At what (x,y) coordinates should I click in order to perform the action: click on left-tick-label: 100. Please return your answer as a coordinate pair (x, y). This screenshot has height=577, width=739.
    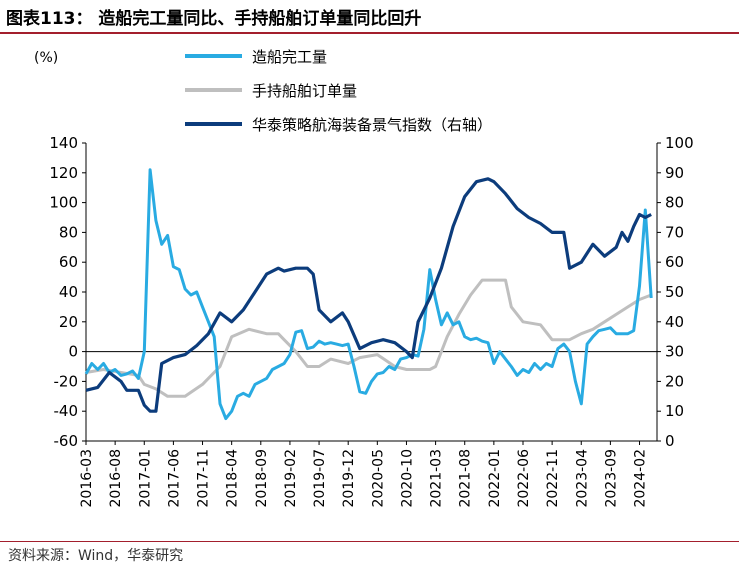
    Looking at the image, I should click on (63, 203).